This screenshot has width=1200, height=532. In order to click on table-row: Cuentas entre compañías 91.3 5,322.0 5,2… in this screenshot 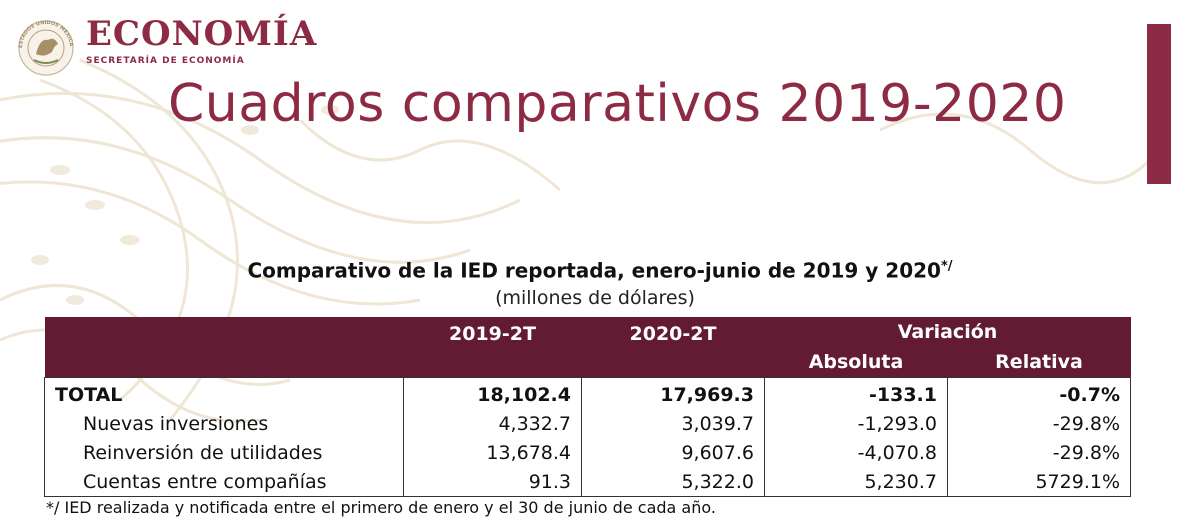, I will do `click(588, 482)`.